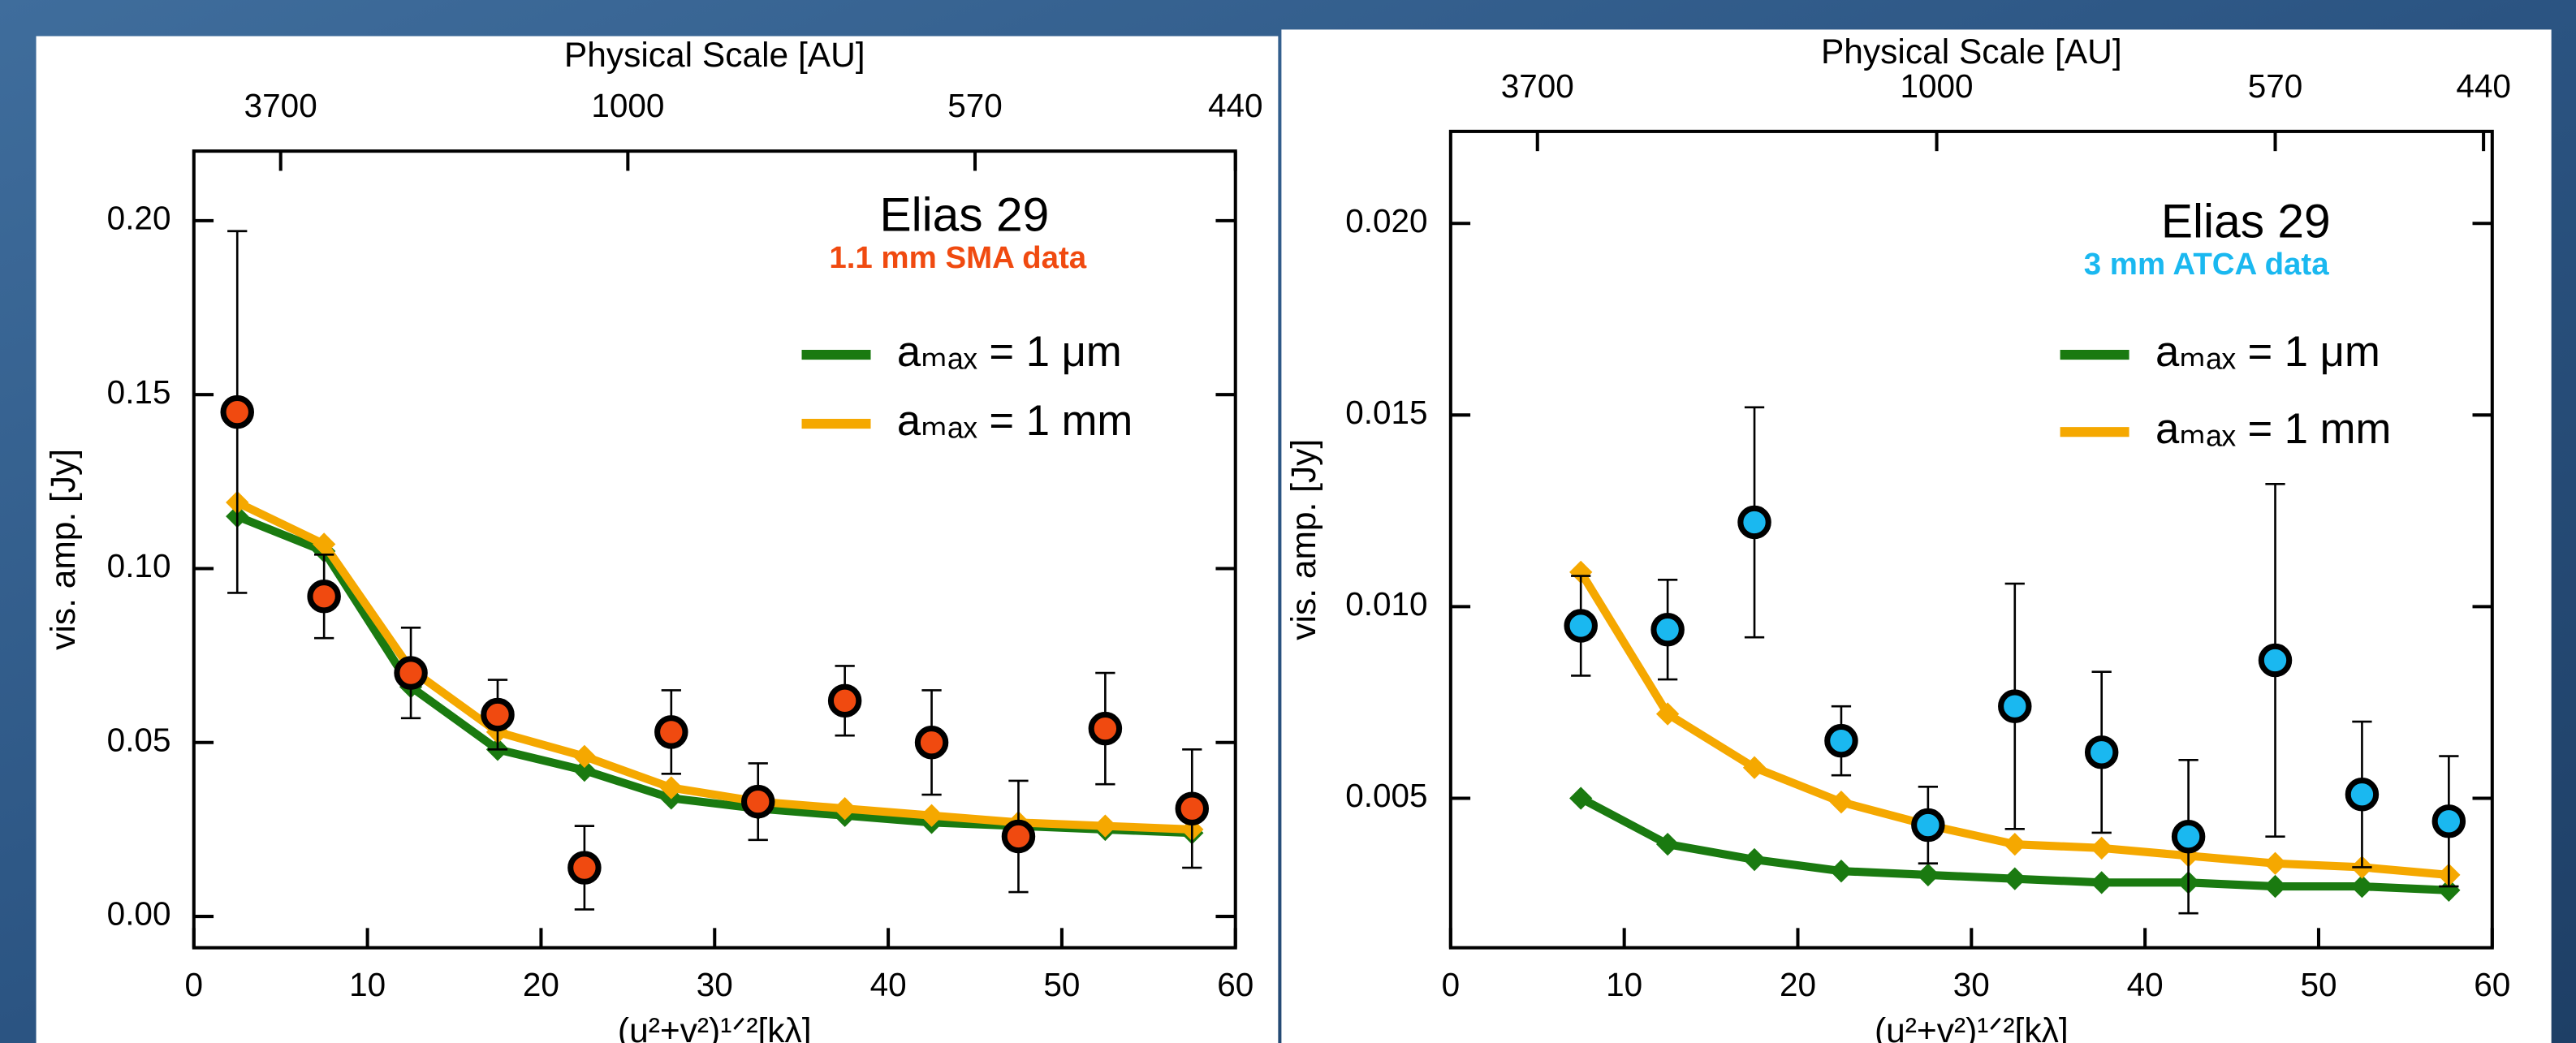 The height and width of the screenshot is (1043, 2576). Describe the element at coordinates (1386, 220) in the screenshot. I see `y-tick-label: 0.020` at that location.